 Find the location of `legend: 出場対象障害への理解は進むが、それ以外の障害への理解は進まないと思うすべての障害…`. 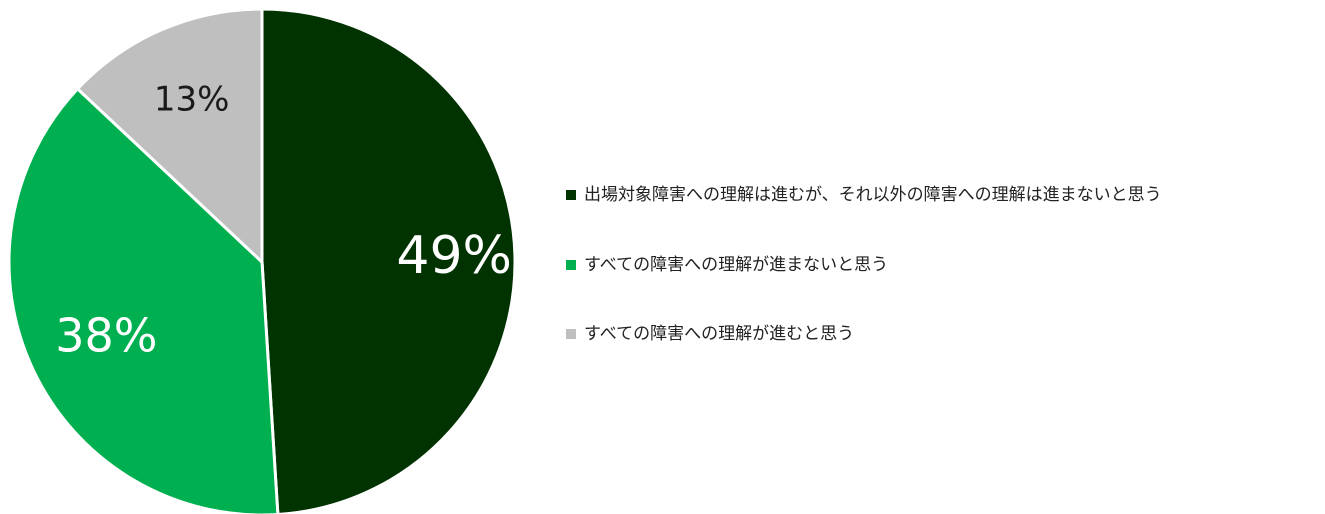

legend: 出場対象障害への理解は進むが、それ以外の障害への理解は進まないと思うすべての障害… is located at coordinates (864, 264).